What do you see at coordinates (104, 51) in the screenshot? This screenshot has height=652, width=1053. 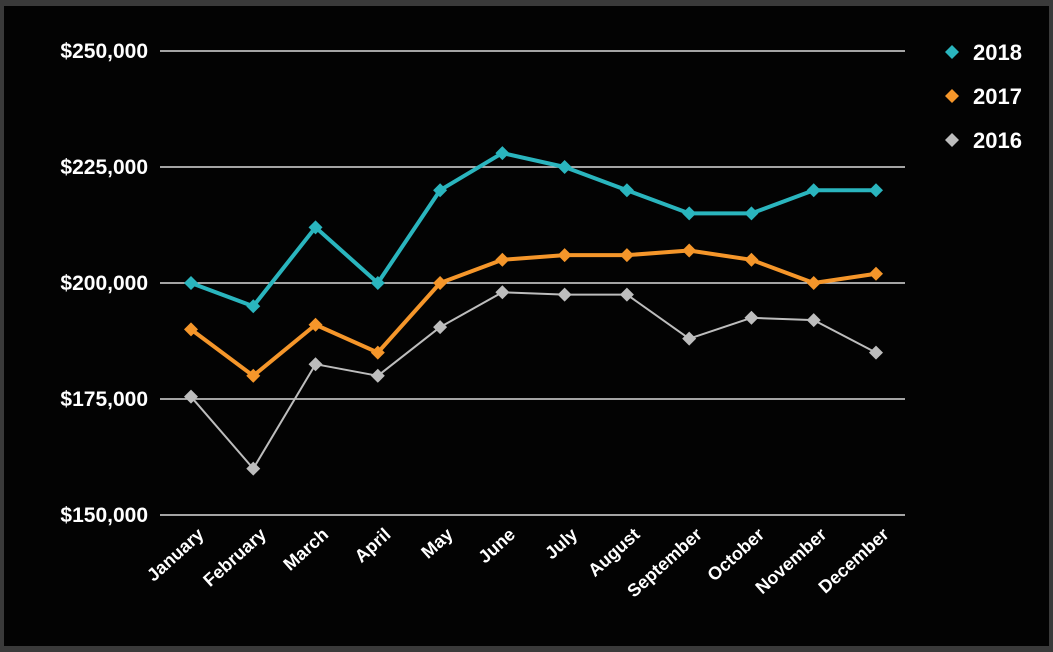 I see `y-tick-label: $250,000` at bounding box center [104, 51].